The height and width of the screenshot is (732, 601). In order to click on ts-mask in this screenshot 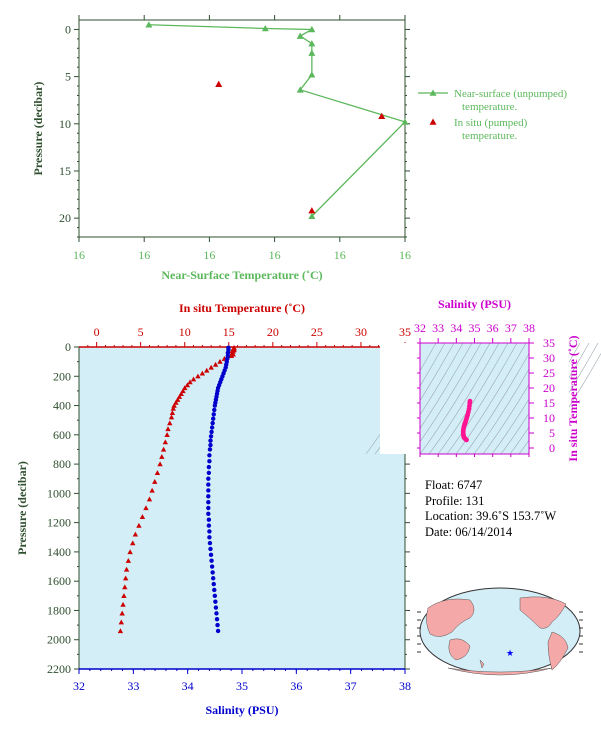, I will do `click(549, 398)`.